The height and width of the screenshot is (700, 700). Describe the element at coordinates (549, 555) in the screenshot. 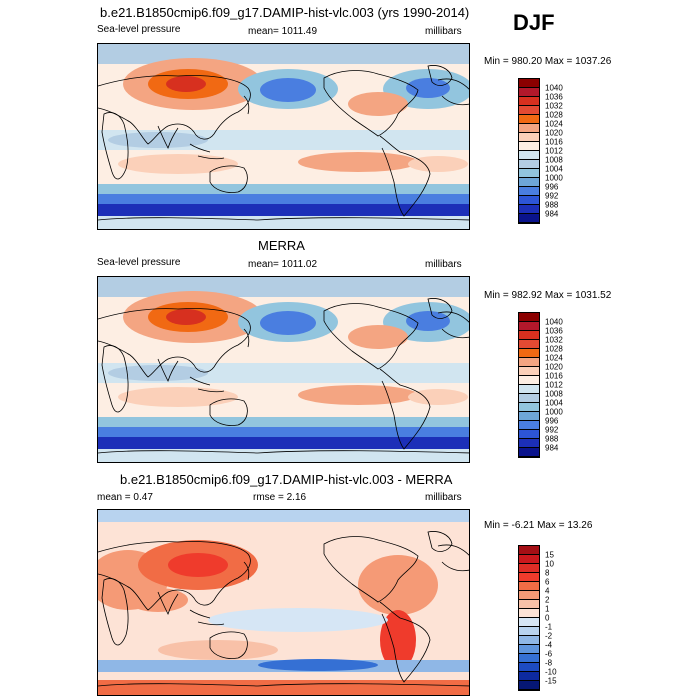

I see `colorbar-tick-label: 15` at that location.